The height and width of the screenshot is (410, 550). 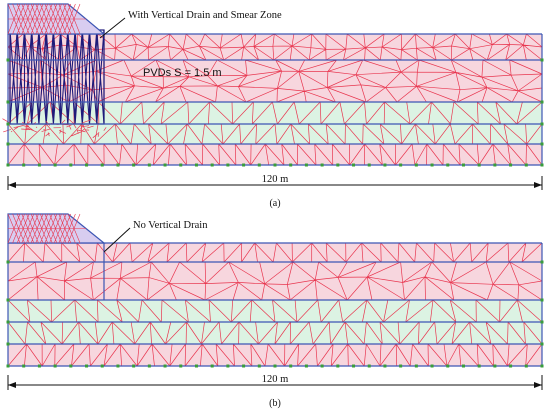 What do you see at coordinates (170, 225) in the screenshot?
I see `panel-b-annotation: No Vertical Drain` at bounding box center [170, 225].